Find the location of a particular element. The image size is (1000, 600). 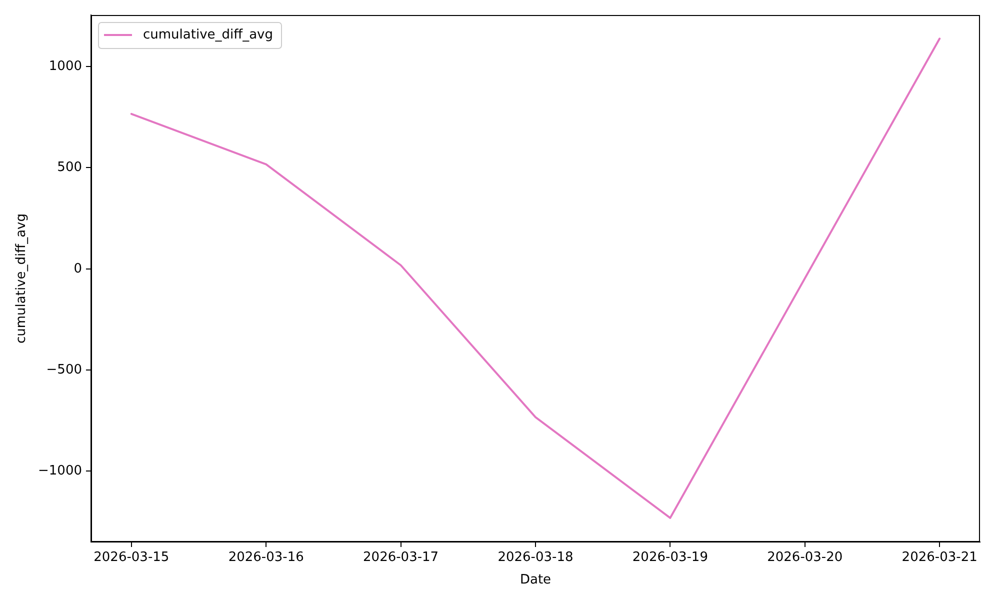

x-tick-label: 2026-03-15 is located at coordinates (132, 558).